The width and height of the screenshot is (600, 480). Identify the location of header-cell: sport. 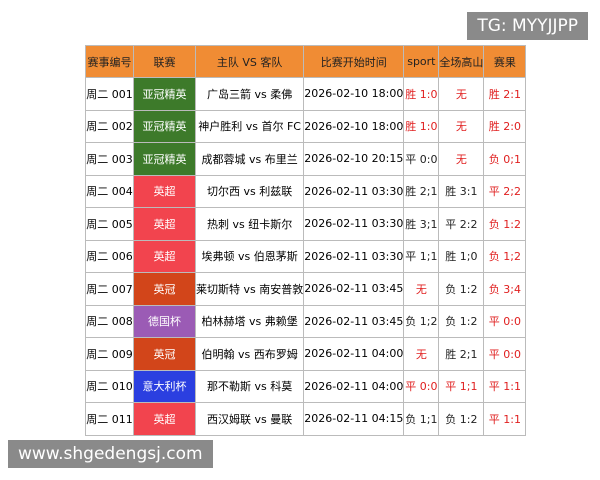
(421, 61).